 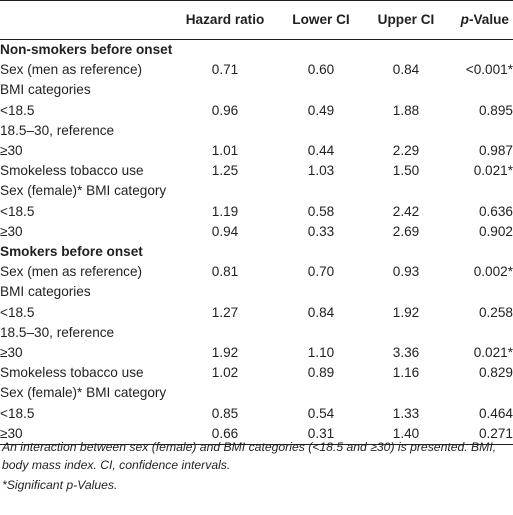 I want to click on upper-ci-cell: 1.16, so click(x=406, y=373).